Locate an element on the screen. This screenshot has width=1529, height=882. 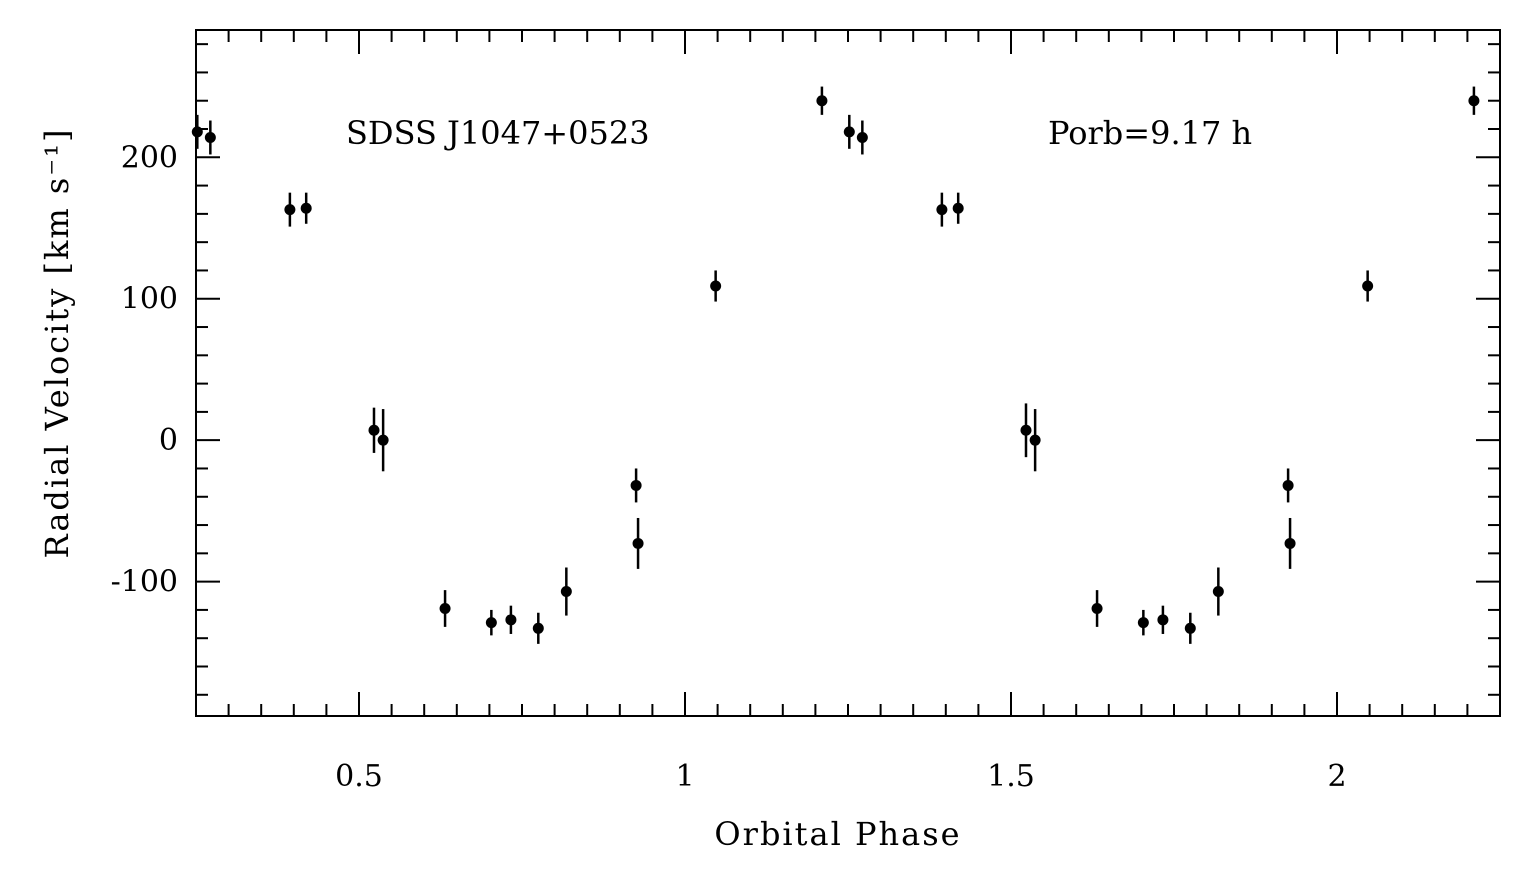
x-tick-label: 1.5 is located at coordinates (1011, 776).